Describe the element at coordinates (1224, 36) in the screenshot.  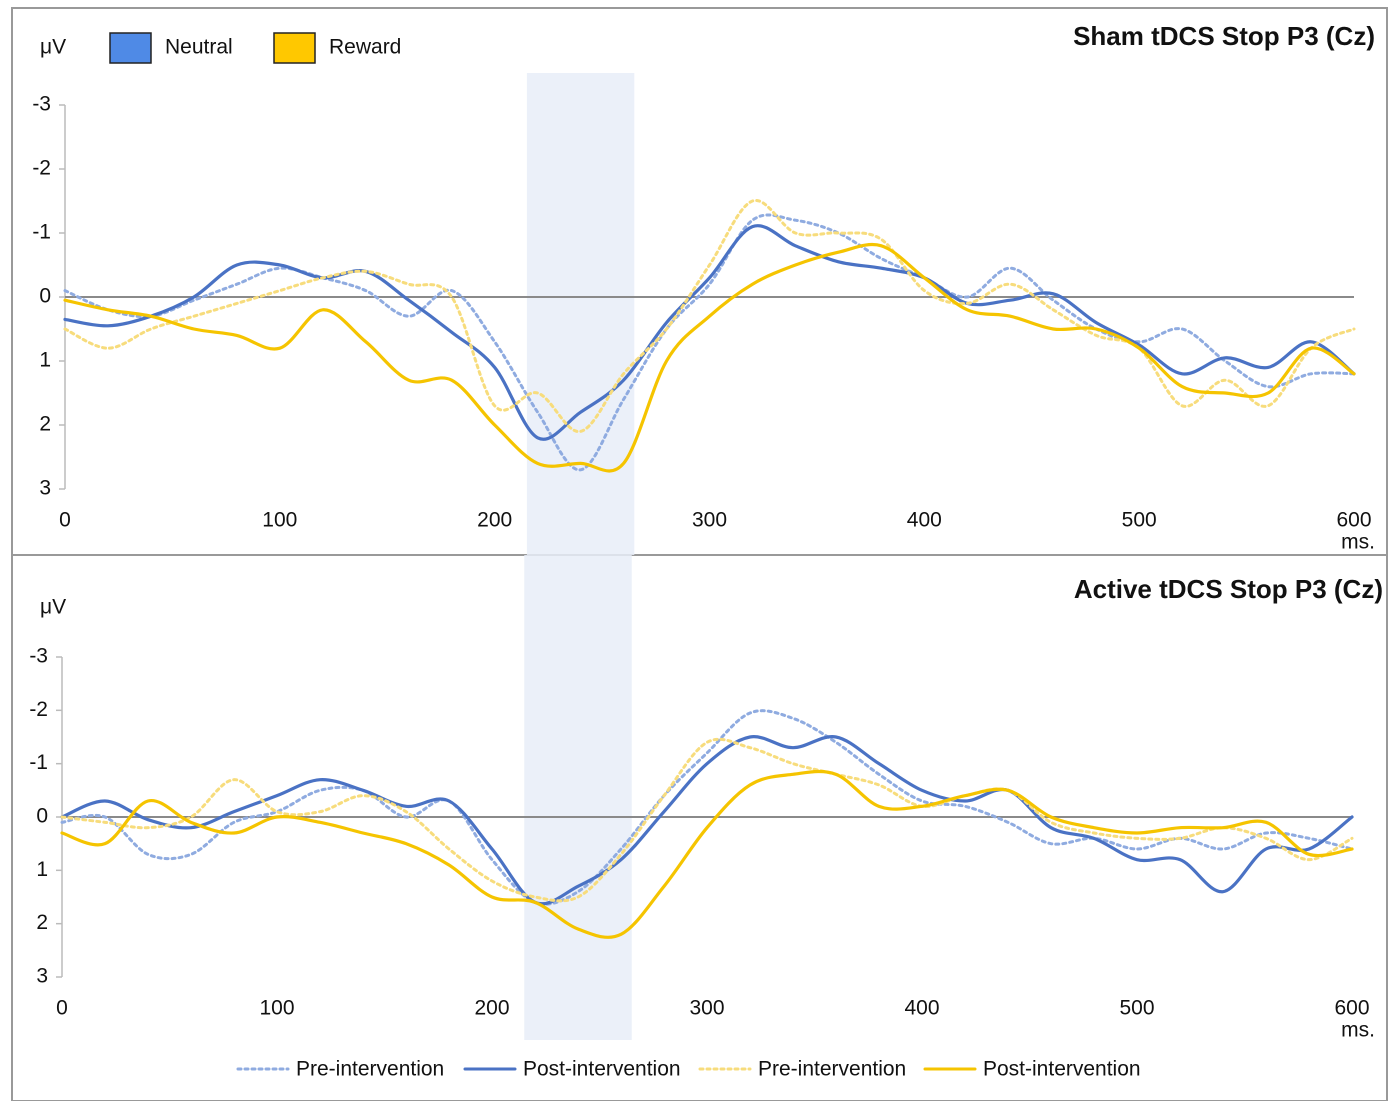
I see `chart-title: Sham tDCS Stop P3 (Cz)` at that location.